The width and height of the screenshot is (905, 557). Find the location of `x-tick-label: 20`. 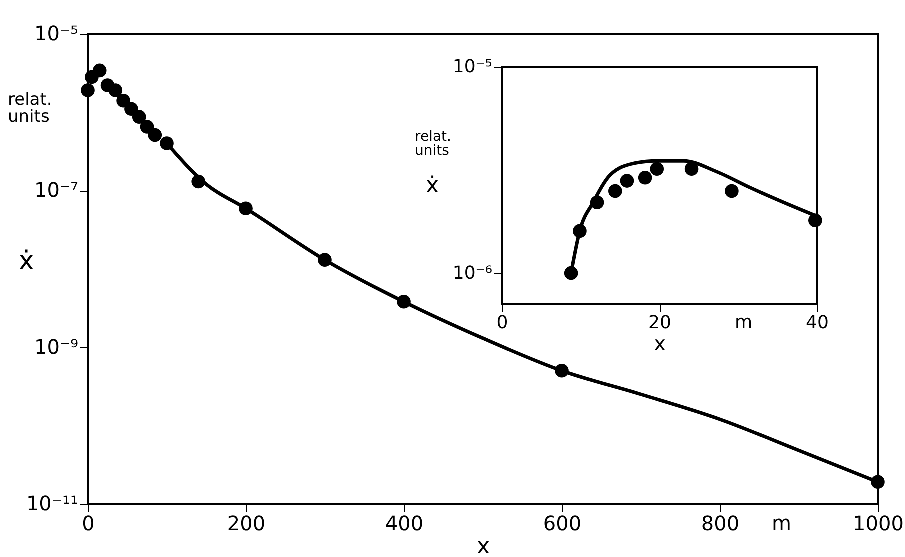

x-tick-label: 20 is located at coordinates (660, 323).